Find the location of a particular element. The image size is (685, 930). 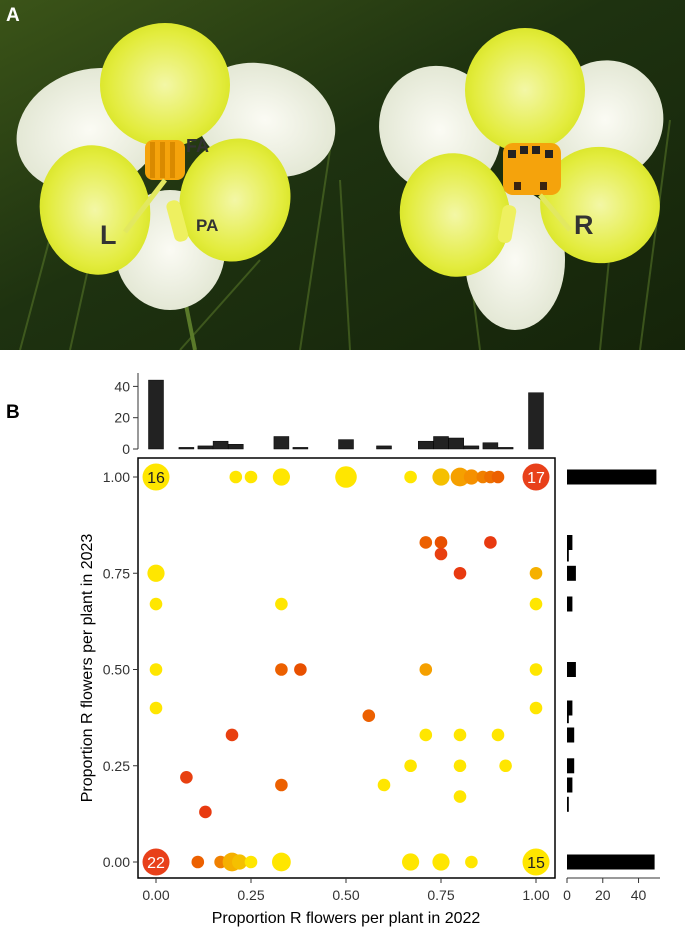

x-axis-title: Proportion R flowers per plant in 2022 is located at coordinates (346, 918).